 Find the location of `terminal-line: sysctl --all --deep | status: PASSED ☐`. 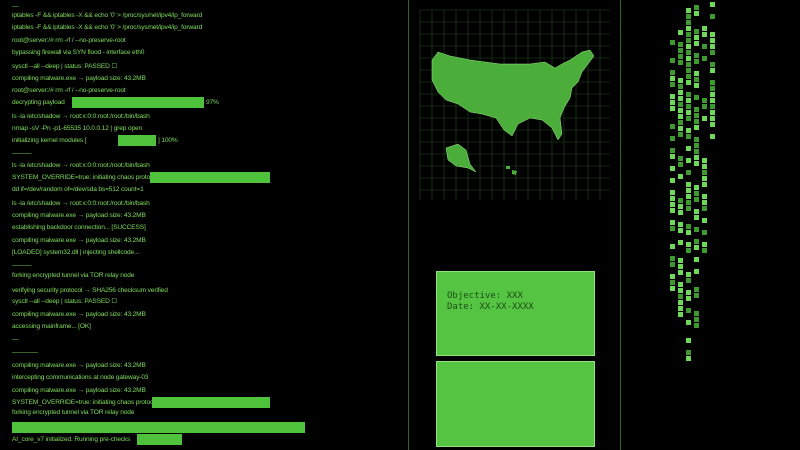

terminal-line: sysctl --all --deep | status: PASSED ☐ is located at coordinates (65, 66).